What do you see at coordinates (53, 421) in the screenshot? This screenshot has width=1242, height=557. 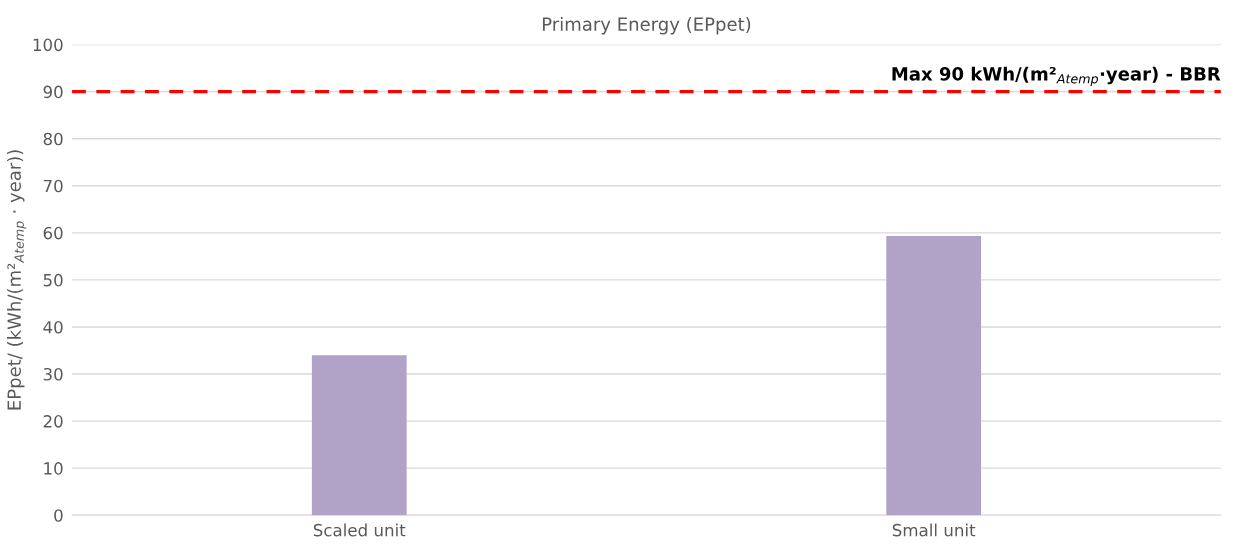 I see `y-tick-label: 20` at bounding box center [53, 421].